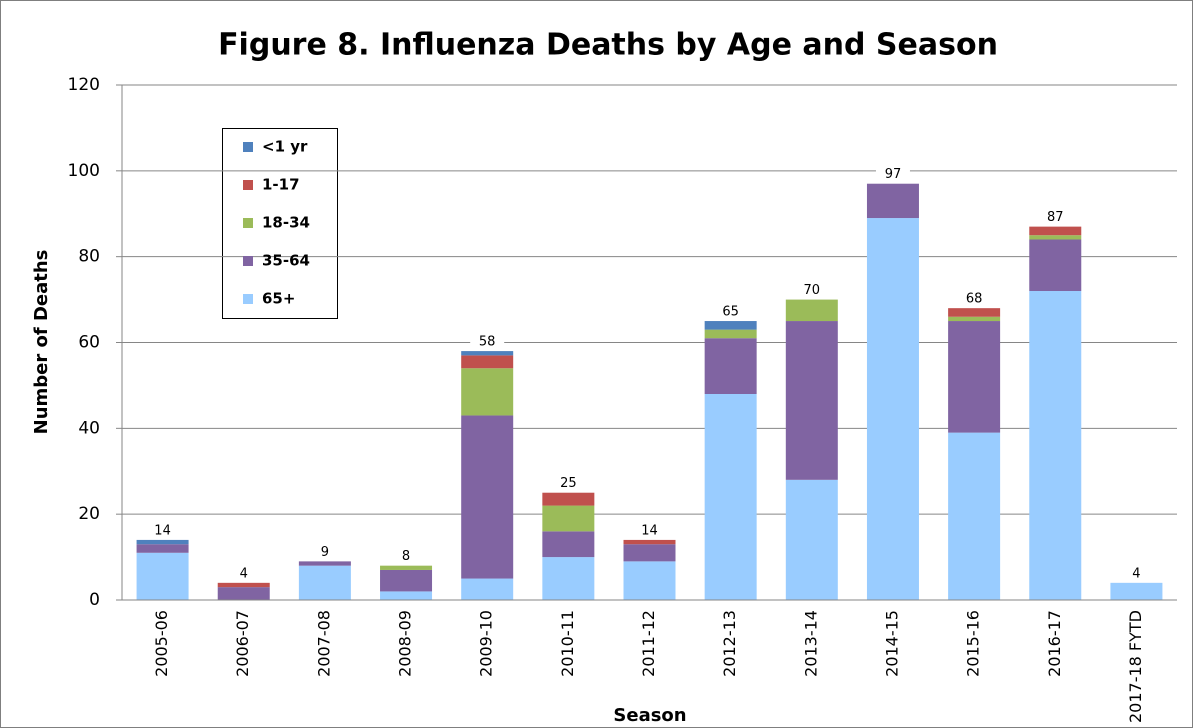 The height and width of the screenshot is (728, 1193). What do you see at coordinates (84, 171) in the screenshot?
I see `y-tick-label: 100` at bounding box center [84, 171].